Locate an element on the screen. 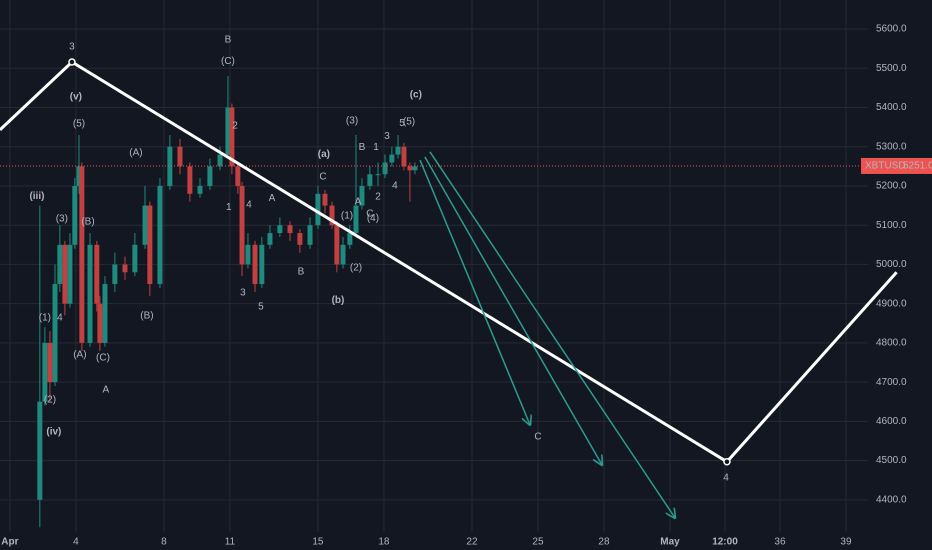 Image resolution: width=932 pixels, height=550 pixels. y-tick-label: 5200.0 is located at coordinates (891, 186).